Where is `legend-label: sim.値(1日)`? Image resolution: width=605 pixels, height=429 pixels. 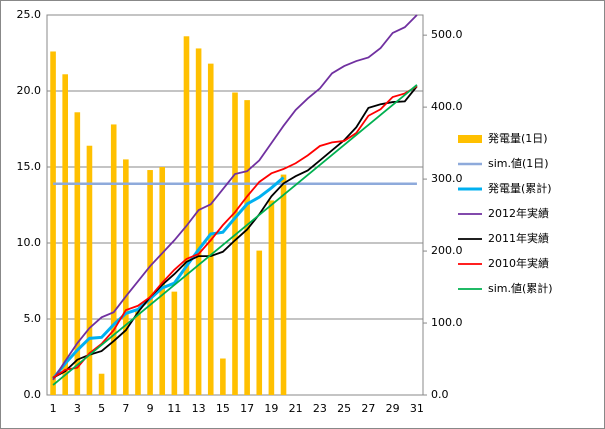
legend-label: sim.値(1日) is located at coordinates (518, 163).